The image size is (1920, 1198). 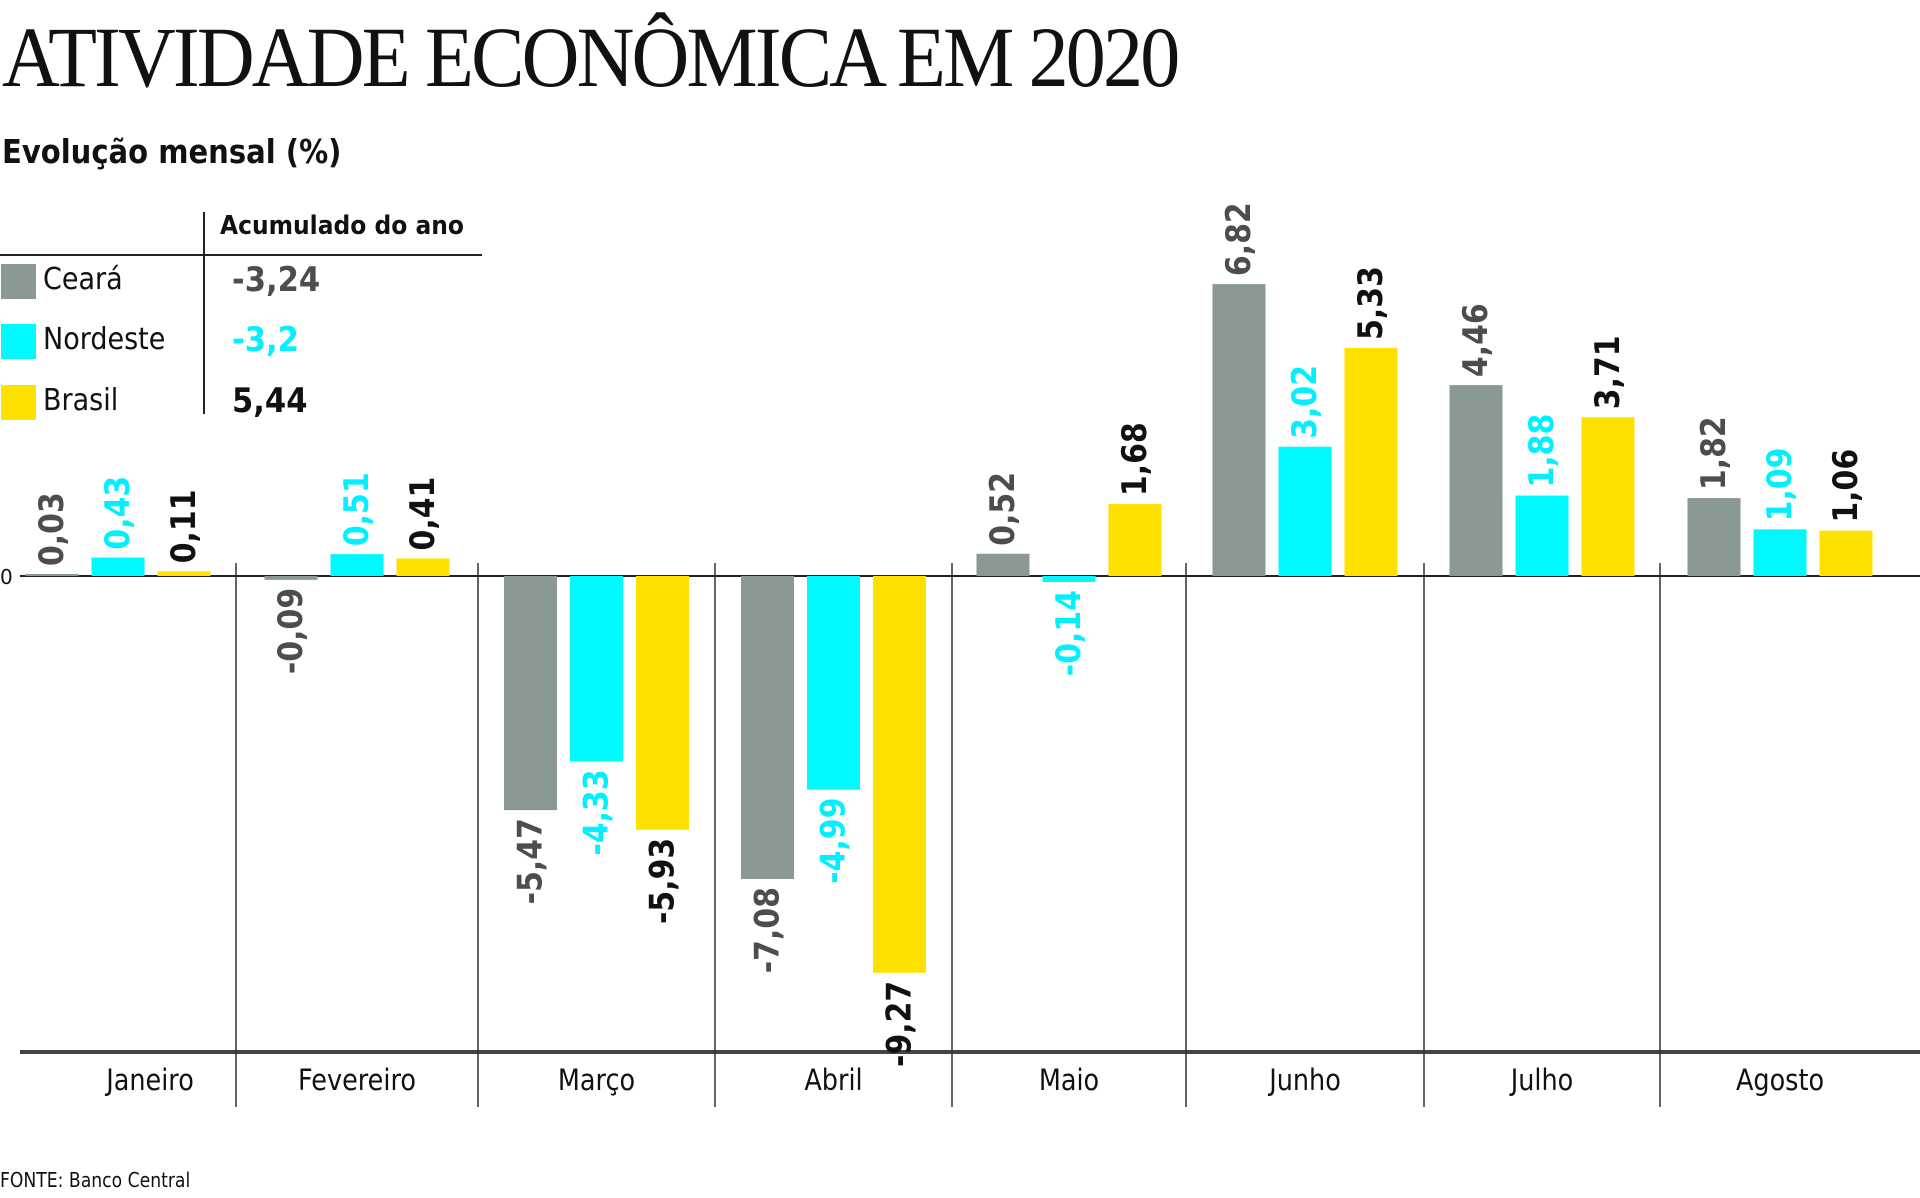 What do you see at coordinates (899, 1024) in the screenshot?
I see `bar-value-label: -9,27` at bounding box center [899, 1024].